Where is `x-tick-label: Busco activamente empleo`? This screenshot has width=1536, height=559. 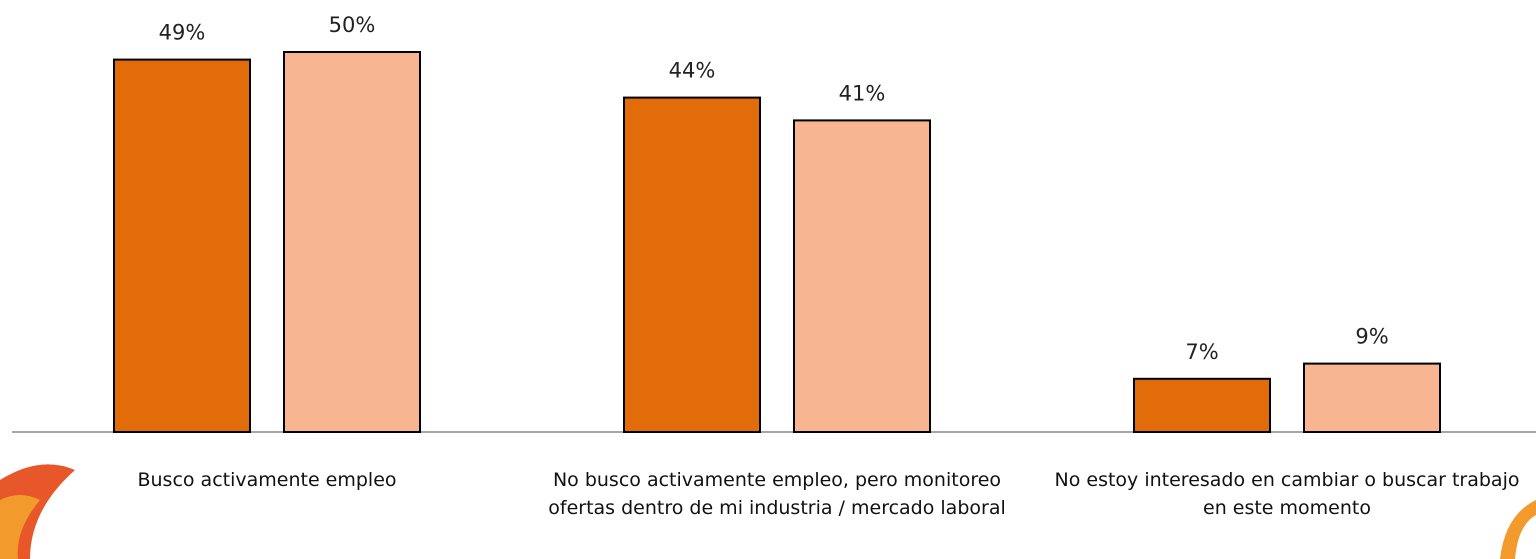 x-tick-label: Busco activamente empleo is located at coordinates (267, 480).